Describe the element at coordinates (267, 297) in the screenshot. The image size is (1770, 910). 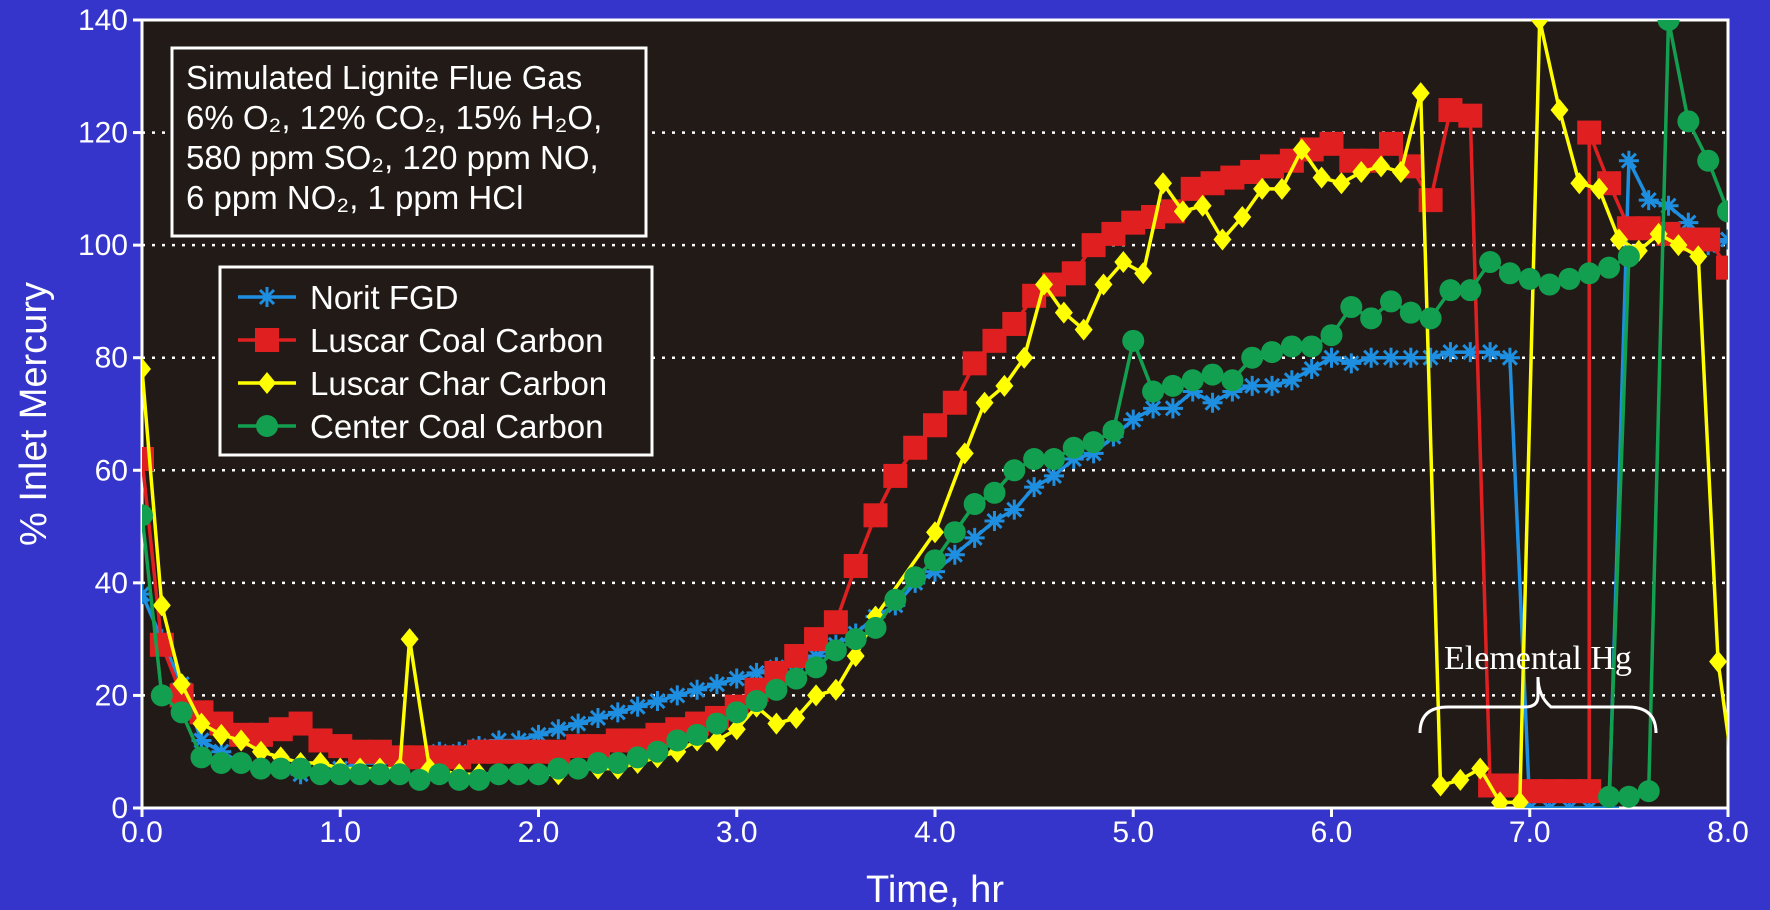
I see `legend-swatch-marker-norit-fgd` at that location.